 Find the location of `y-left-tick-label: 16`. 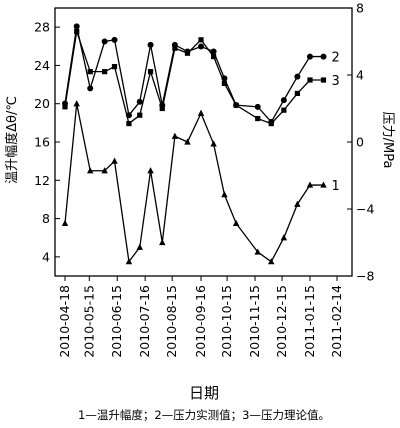

y-left-tick-label: 16 is located at coordinates (42, 142).